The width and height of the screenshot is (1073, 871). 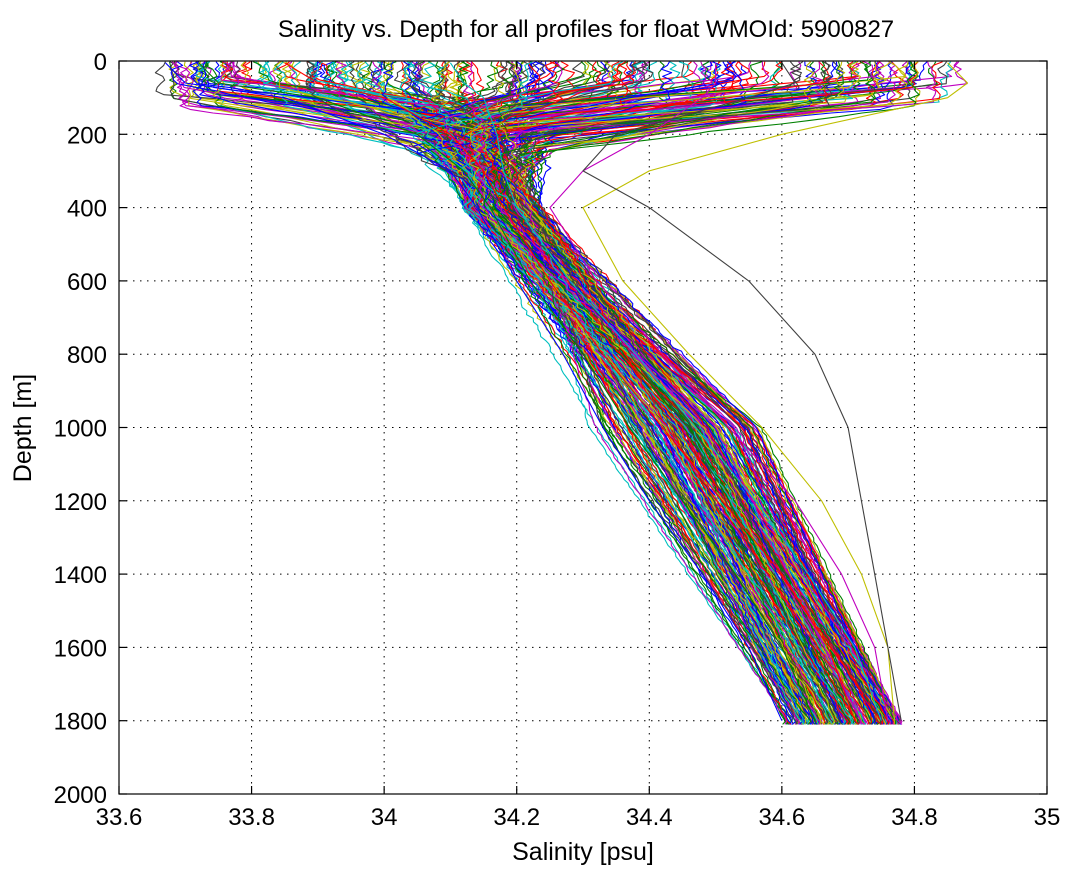 I want to click on y-tick-label: 1600, so click(x=80, y=648).